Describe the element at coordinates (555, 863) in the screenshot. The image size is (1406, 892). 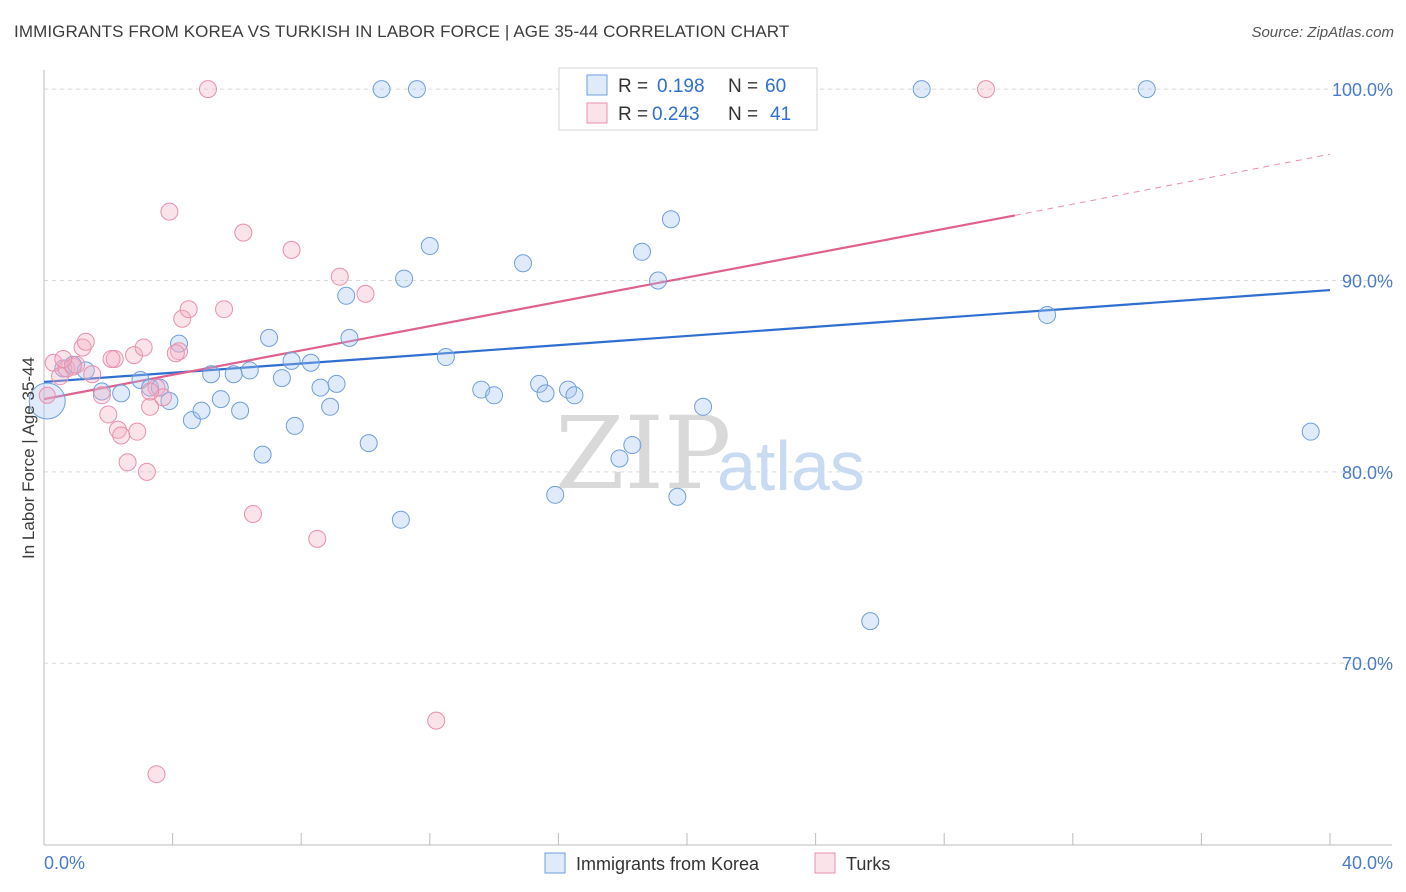
I see `series-legend-swatch-korea` at that location.